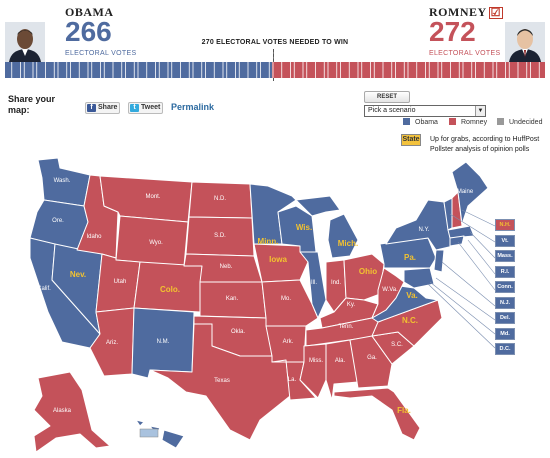 This screenshot has height=458, width=550. I want to click on state-label-ark: Ark., so click(288, 342).